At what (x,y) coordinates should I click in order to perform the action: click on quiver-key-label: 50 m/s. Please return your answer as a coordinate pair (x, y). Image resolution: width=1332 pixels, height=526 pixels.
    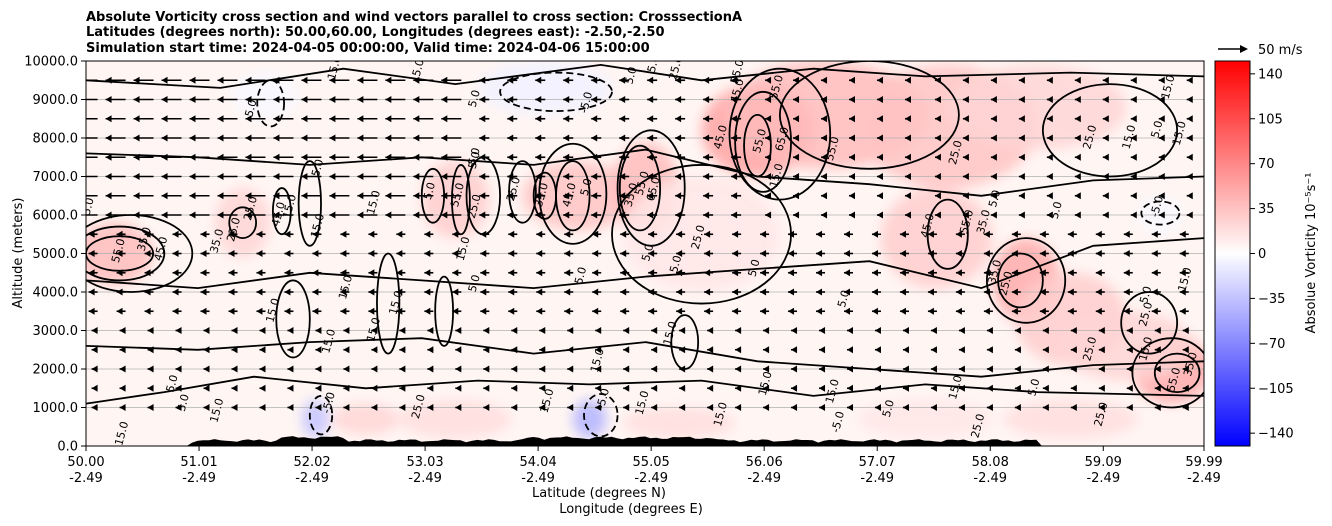
    Looking at the image, I should click on (1280, 50).